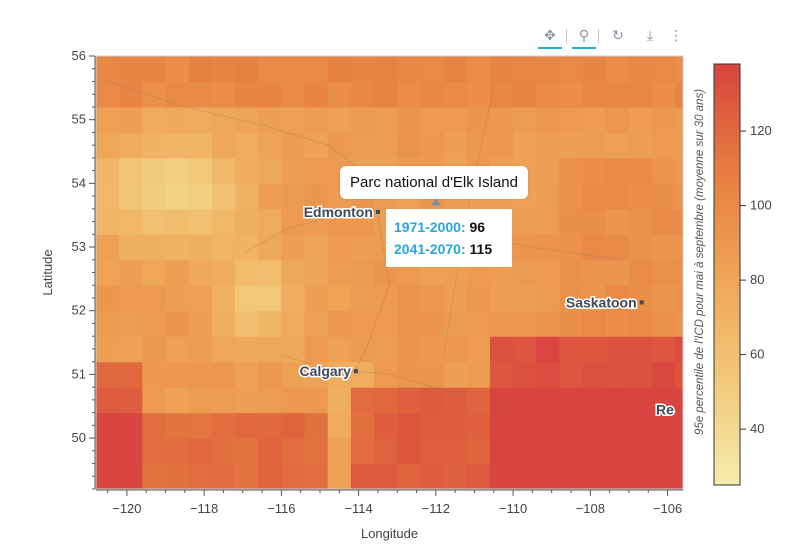 The image size is (806, 560). Describe the element at coordinates (358, 508) in the screenshot. I see `x-tick-label: −114` at that location.